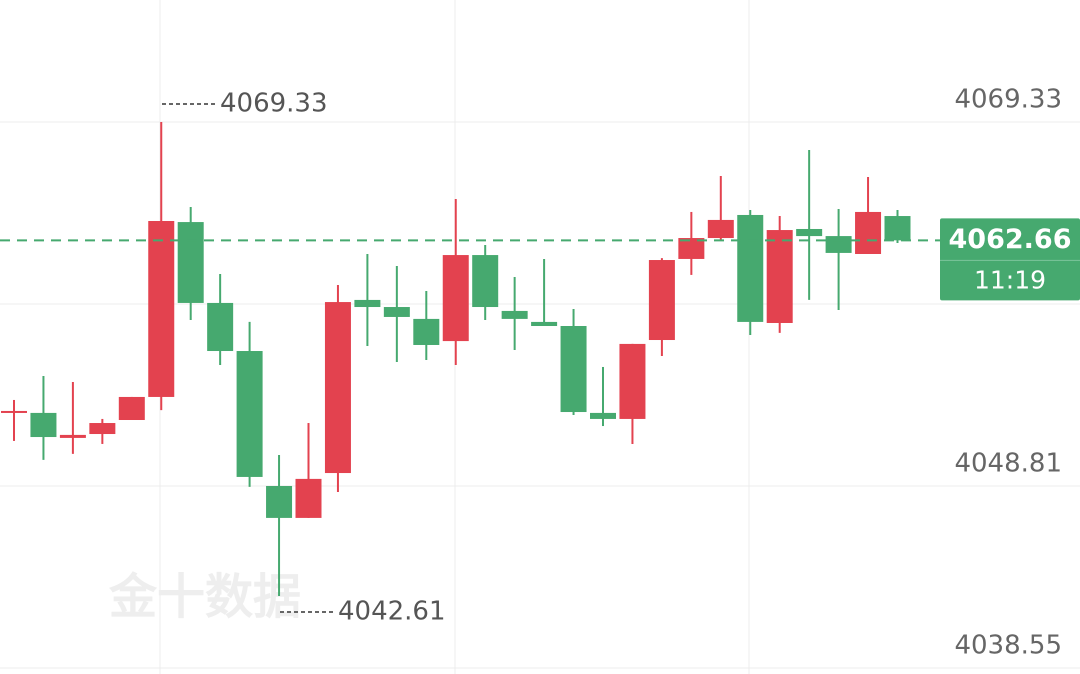 The image size is (1080, 674). Describe the element at coordinates (1010, 279) in the screenshot. I see `countdown: 11:19` at that location.